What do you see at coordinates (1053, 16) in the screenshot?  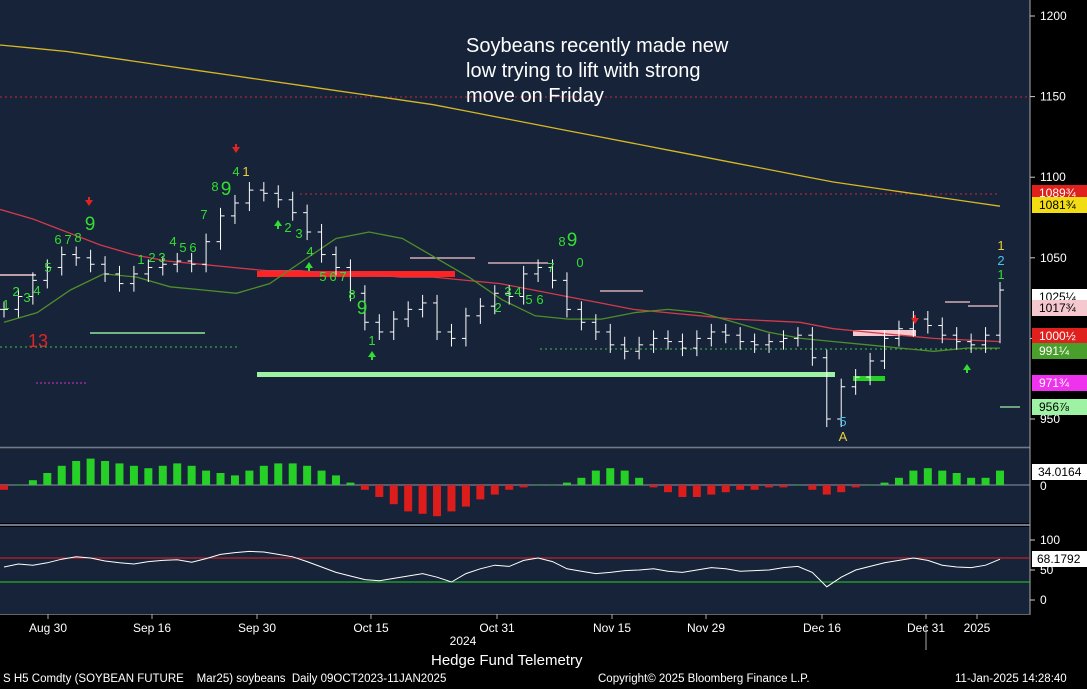 I see `y-tick-label: 1200` at bounding box center [1053, 16].